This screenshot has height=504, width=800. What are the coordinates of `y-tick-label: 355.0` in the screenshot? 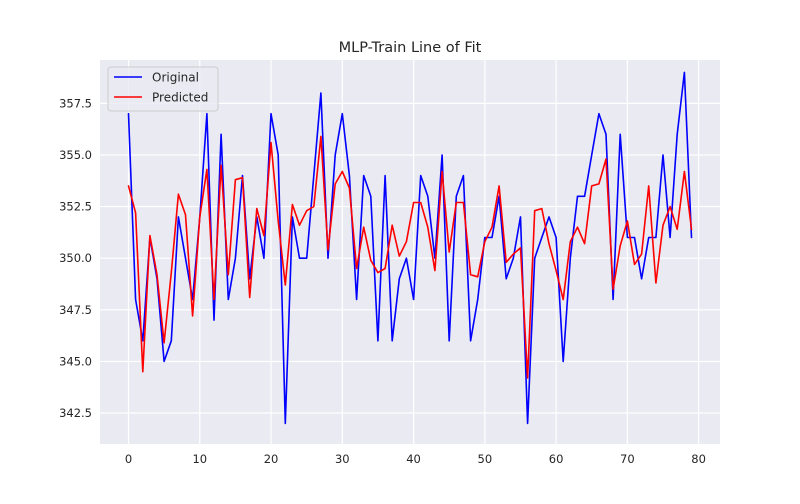 It's located at (75, 155).